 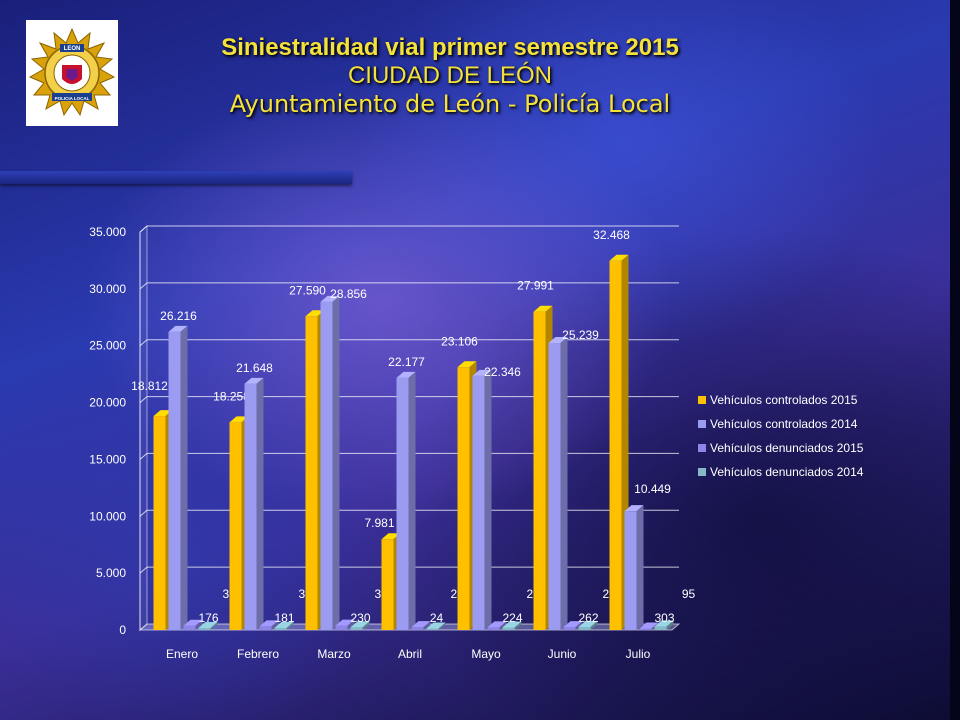 I want to click on police-badge-icon: LEON POLICIA LOCAL, so click(x=72, y=72).